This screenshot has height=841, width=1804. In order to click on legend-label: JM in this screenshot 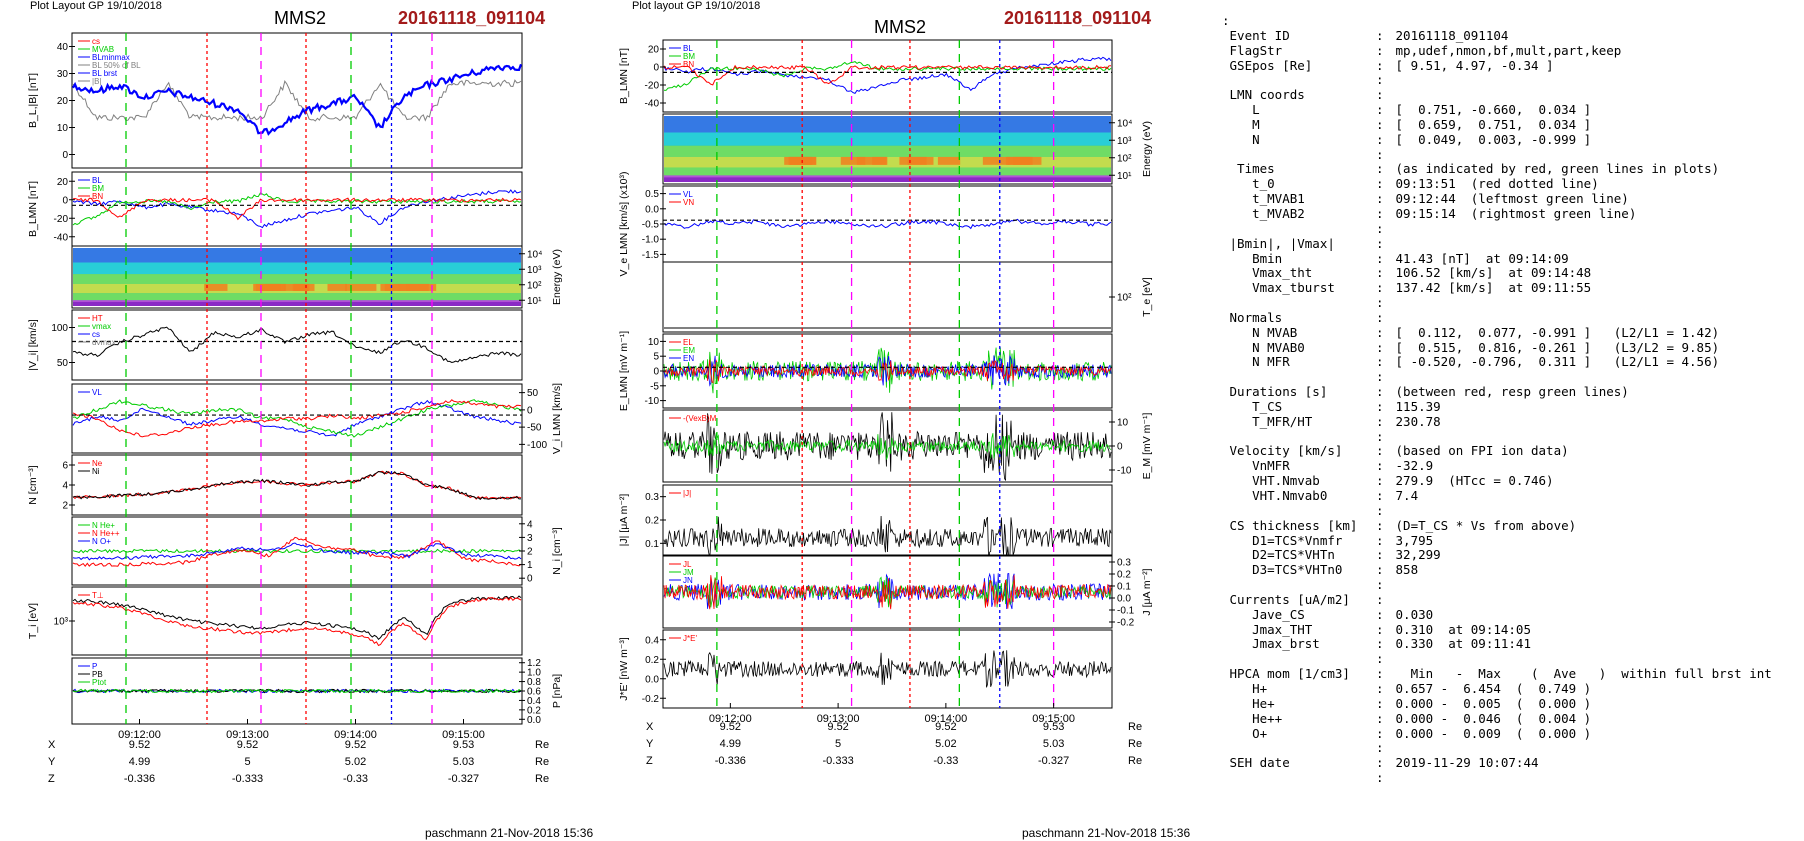, I will do `click(688, 572)`.